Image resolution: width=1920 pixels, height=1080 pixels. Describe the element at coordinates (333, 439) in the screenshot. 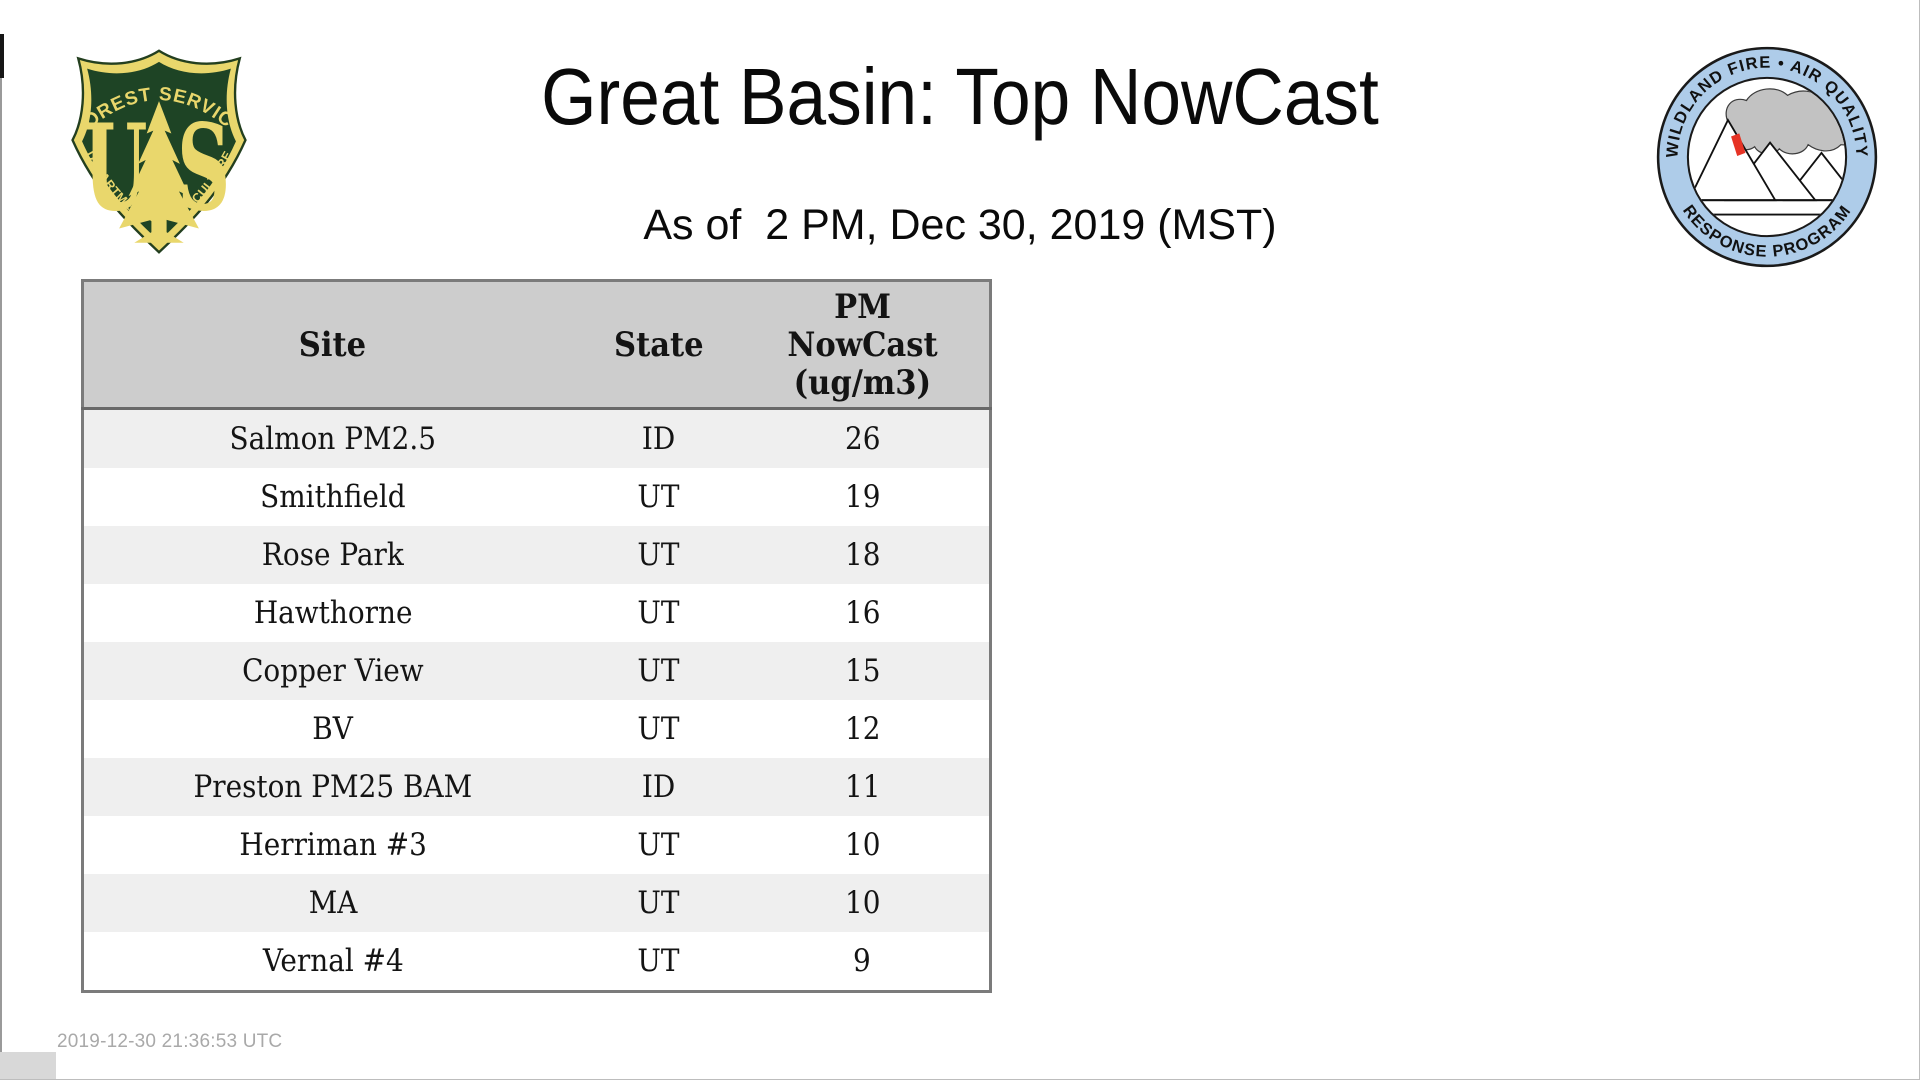

I see `cell-site: Salmon PM2.5` at that location.